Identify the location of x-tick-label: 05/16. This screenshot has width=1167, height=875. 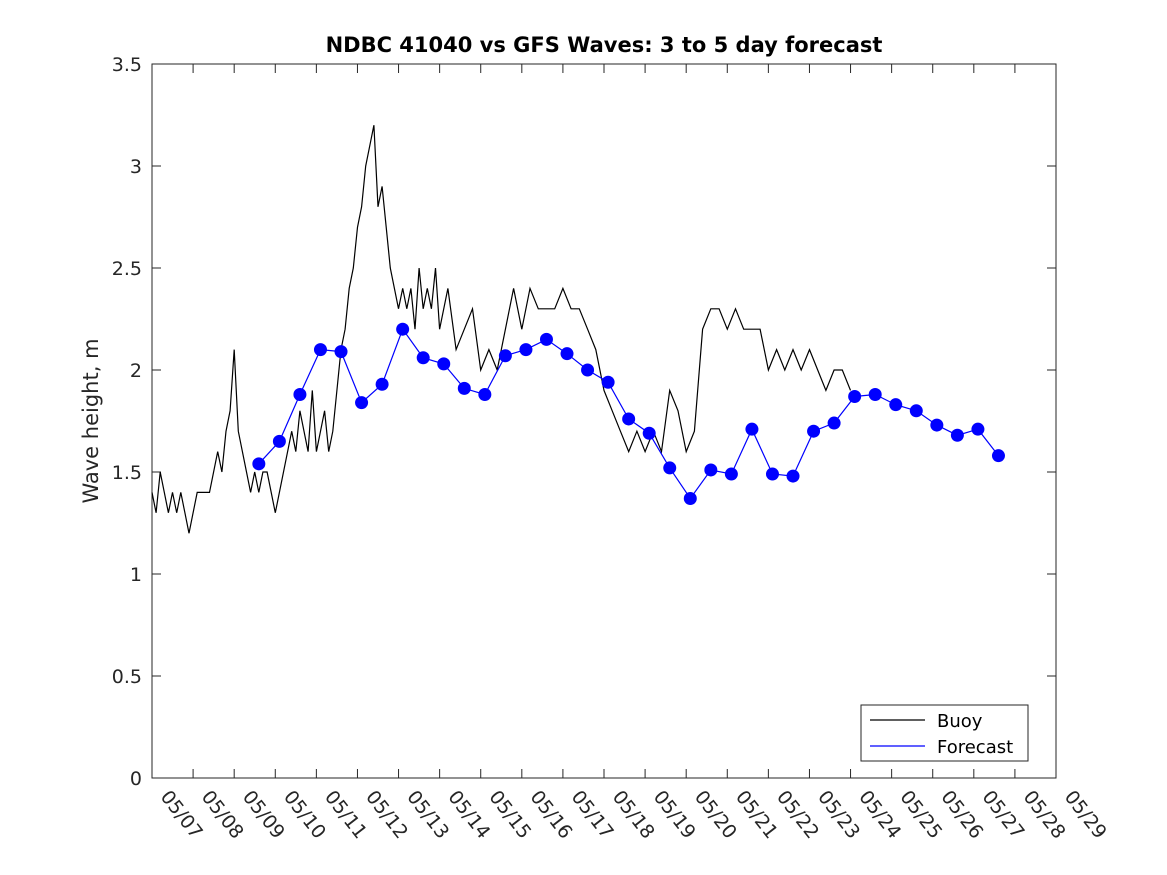
(551, 814).